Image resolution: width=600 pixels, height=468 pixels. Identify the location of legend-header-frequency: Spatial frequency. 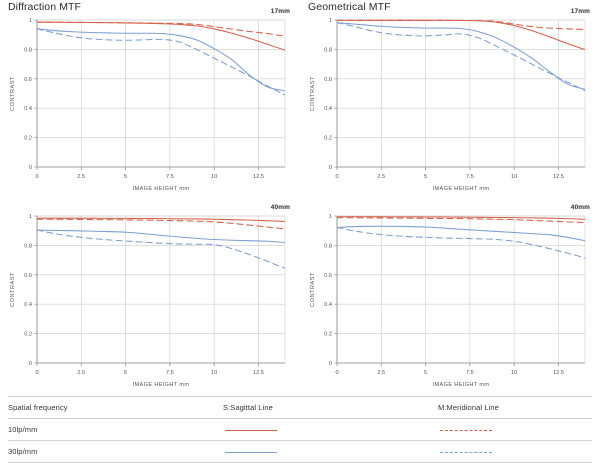
(115, 407).